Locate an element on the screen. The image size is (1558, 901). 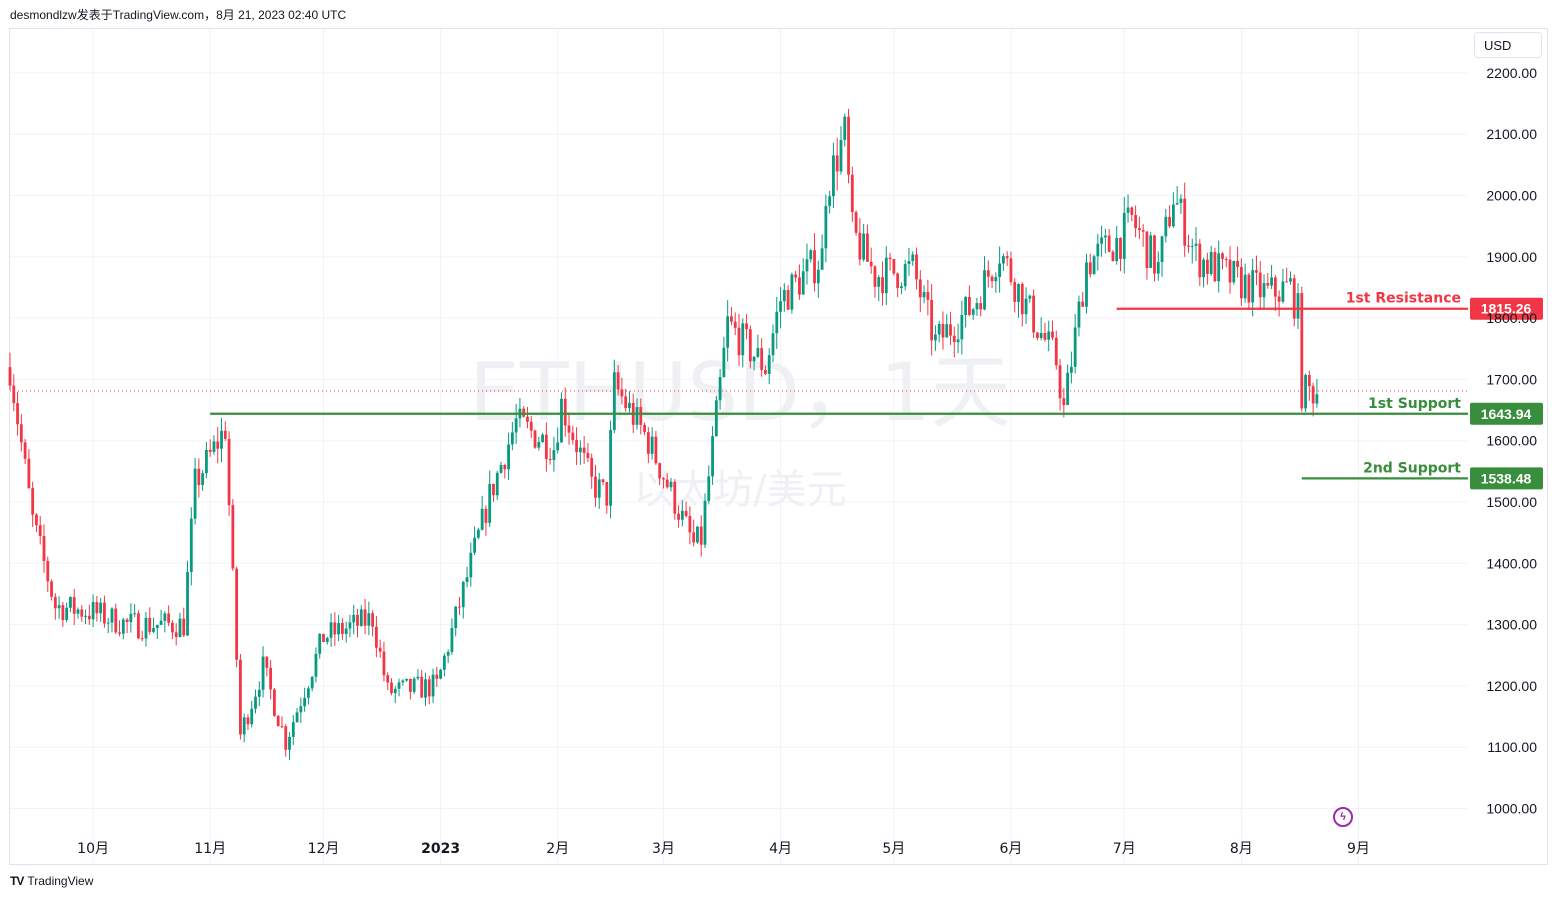
currency-button: USD is located at coordinates (1508, 45).